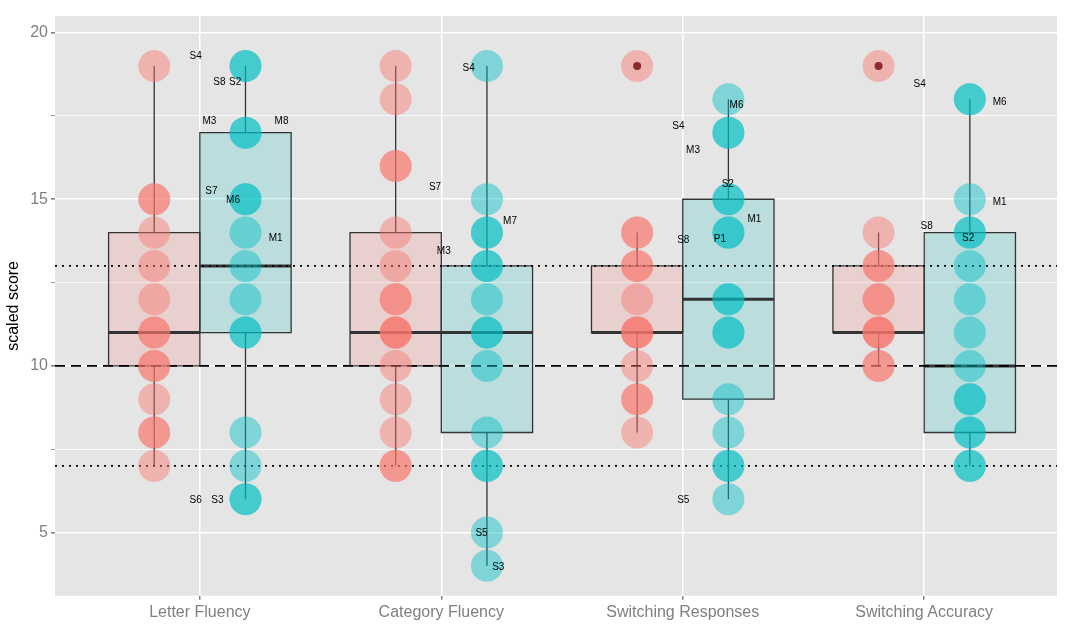 This screenshot has height=625, width=1073. What do you see at coordinates (924, 611) in the screenshot?
I see `x-tick-label: Switching Accuracy` at bounding box center [924, 611].